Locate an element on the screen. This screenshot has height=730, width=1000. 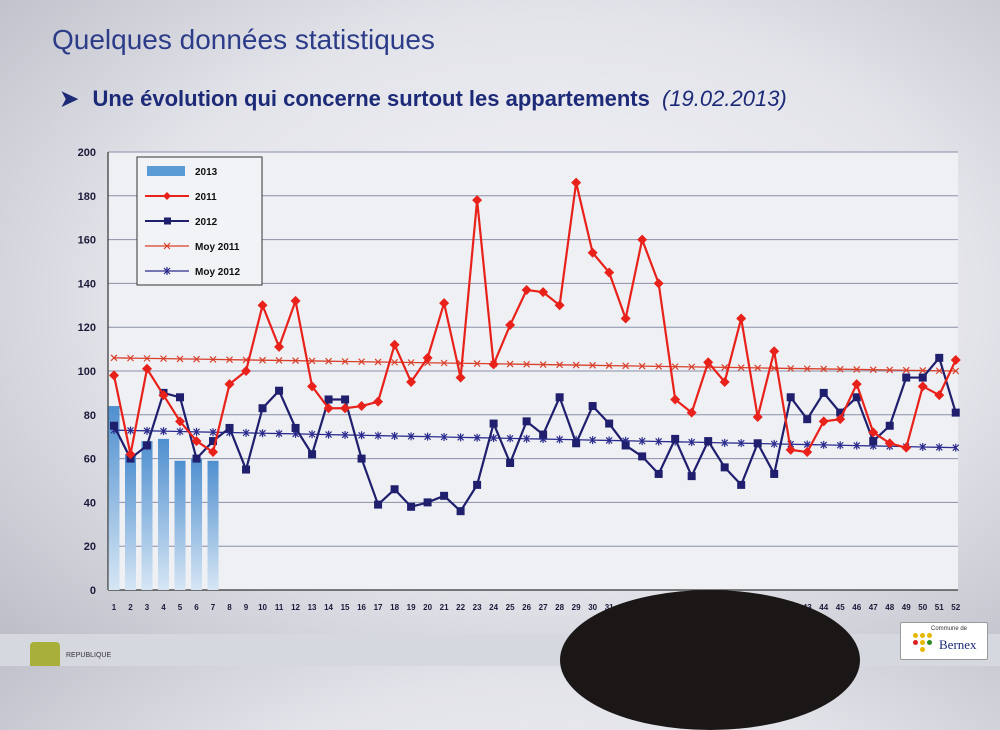
x-tick-label: 15 is located at coordinates (345, 607).